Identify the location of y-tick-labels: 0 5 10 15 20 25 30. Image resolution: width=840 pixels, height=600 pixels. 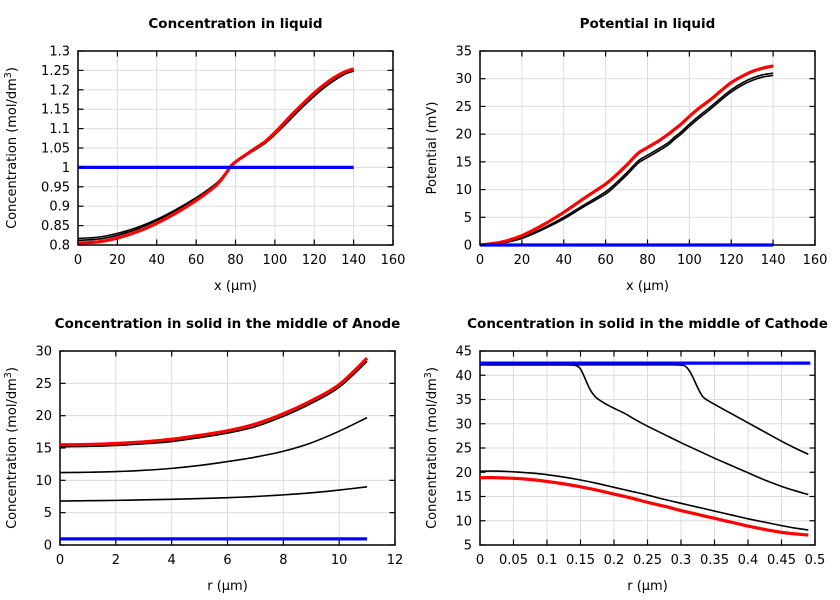
(43, 449).